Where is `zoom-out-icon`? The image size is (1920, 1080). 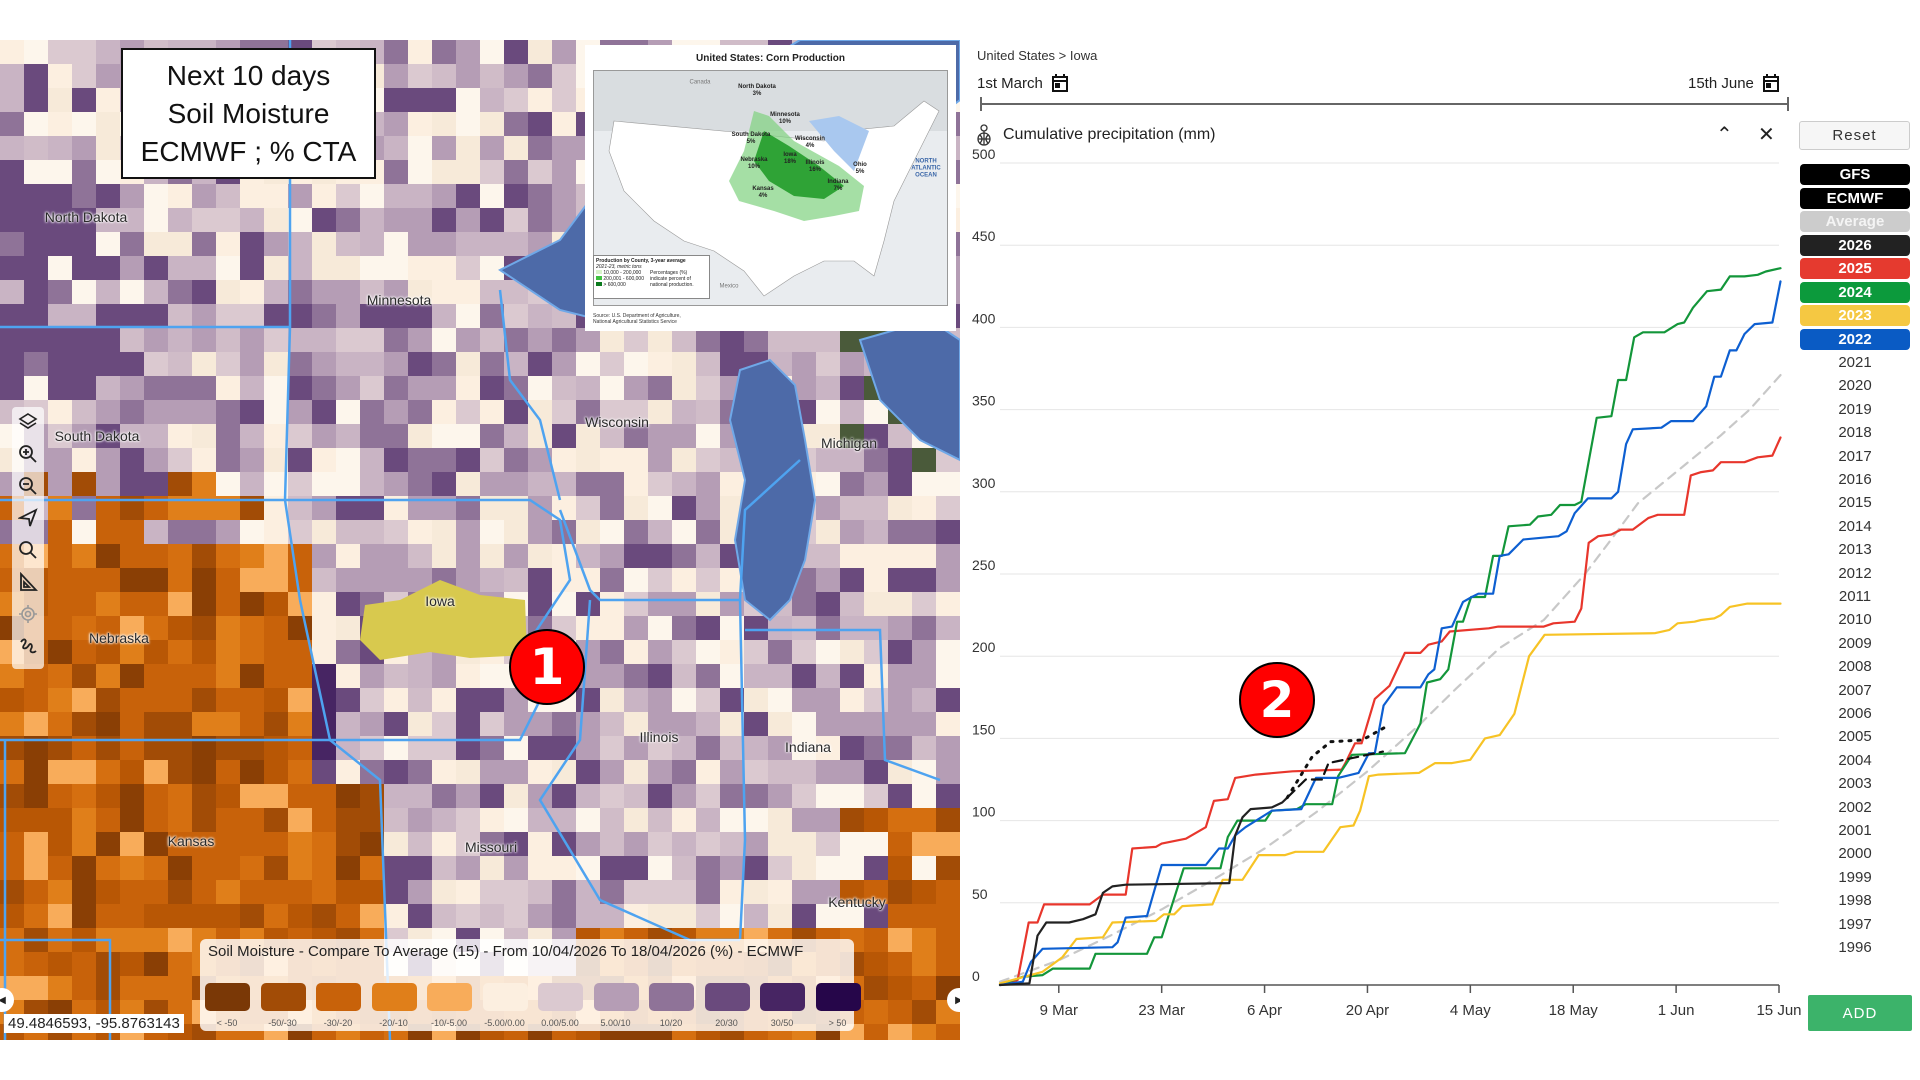 zoom-out-icon is located at coordinates (28, 486).